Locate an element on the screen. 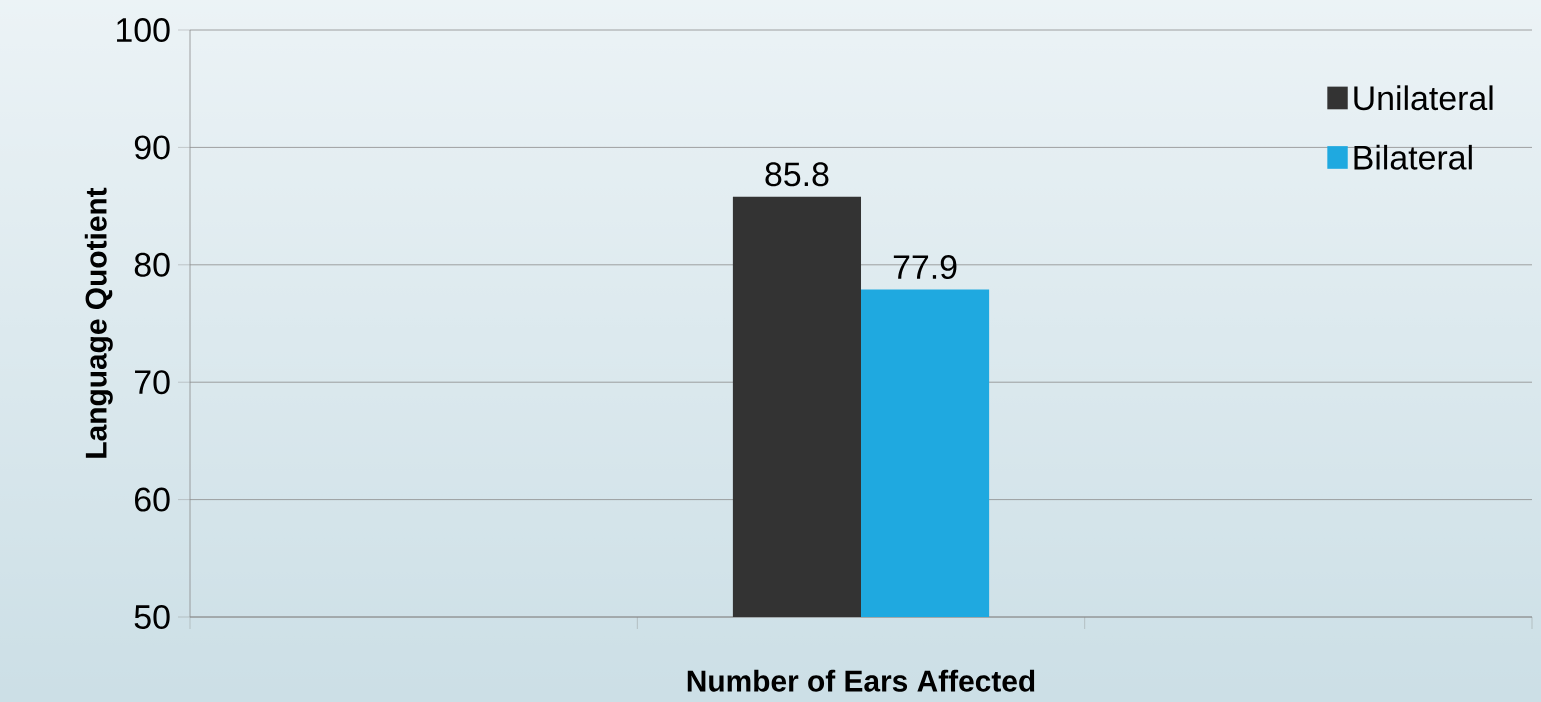  y-tick-label: 50 is located at coordinates (152, 617).